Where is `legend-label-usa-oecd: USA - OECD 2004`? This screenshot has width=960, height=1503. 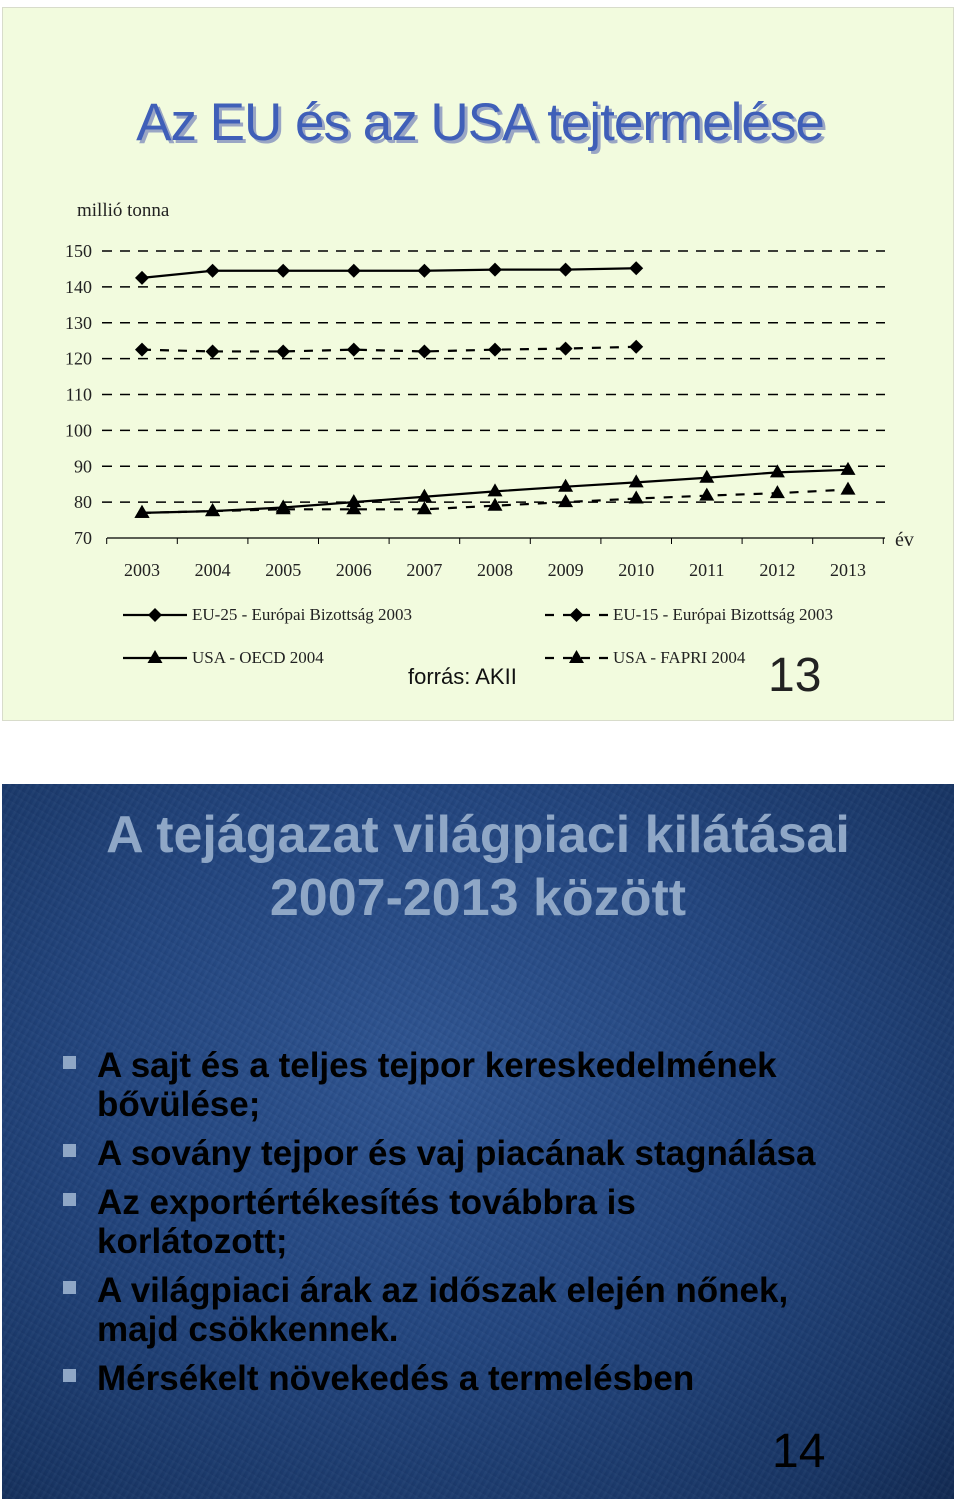
legend-label-usa-oecd: USA - OECD 2004 is located at coordinates (258, 657).